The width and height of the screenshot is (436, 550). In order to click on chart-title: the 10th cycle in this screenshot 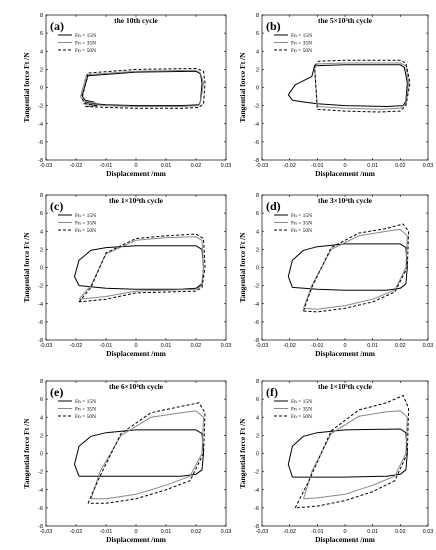, I will do `click(136, 20)`.